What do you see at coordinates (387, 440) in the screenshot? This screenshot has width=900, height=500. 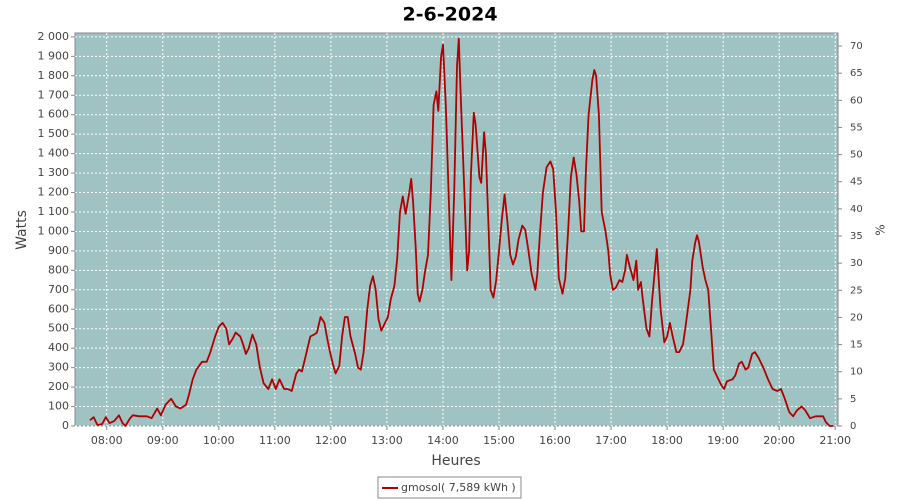 I see `x-tick-label: 13:00` at bounding box center [387, 440].